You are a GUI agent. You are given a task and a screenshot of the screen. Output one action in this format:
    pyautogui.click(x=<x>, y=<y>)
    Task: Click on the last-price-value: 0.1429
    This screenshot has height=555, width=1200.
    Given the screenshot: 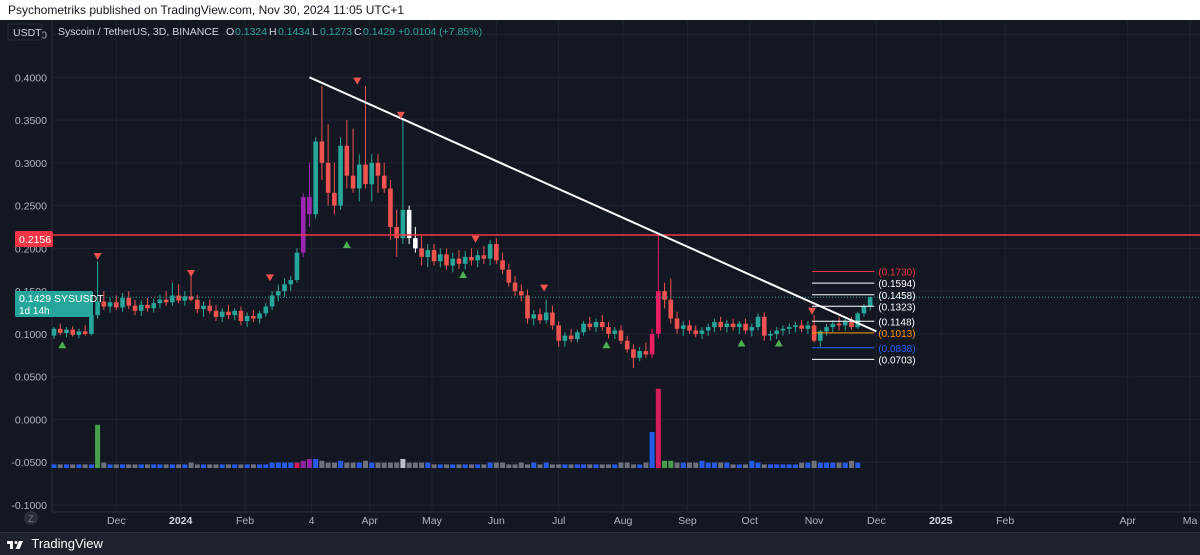 What is the action you would take?
    pyautogui.click(x=35, y=299)
    